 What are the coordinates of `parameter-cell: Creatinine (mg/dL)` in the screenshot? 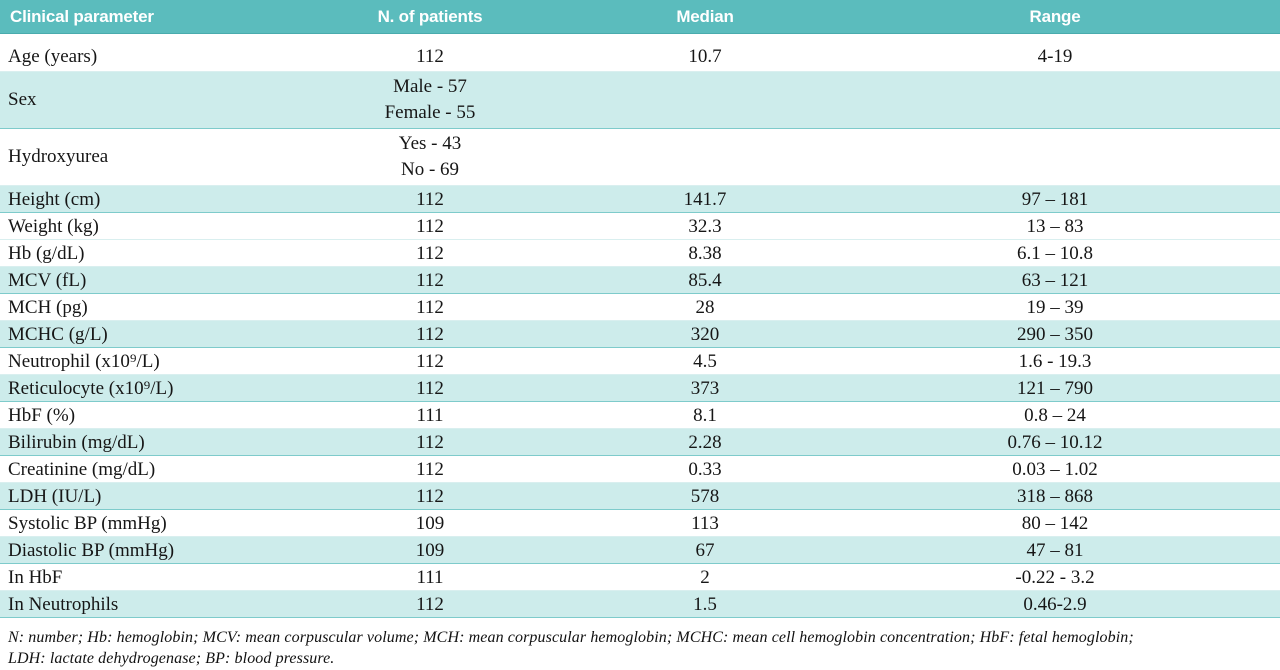 It's located at (140, 469).